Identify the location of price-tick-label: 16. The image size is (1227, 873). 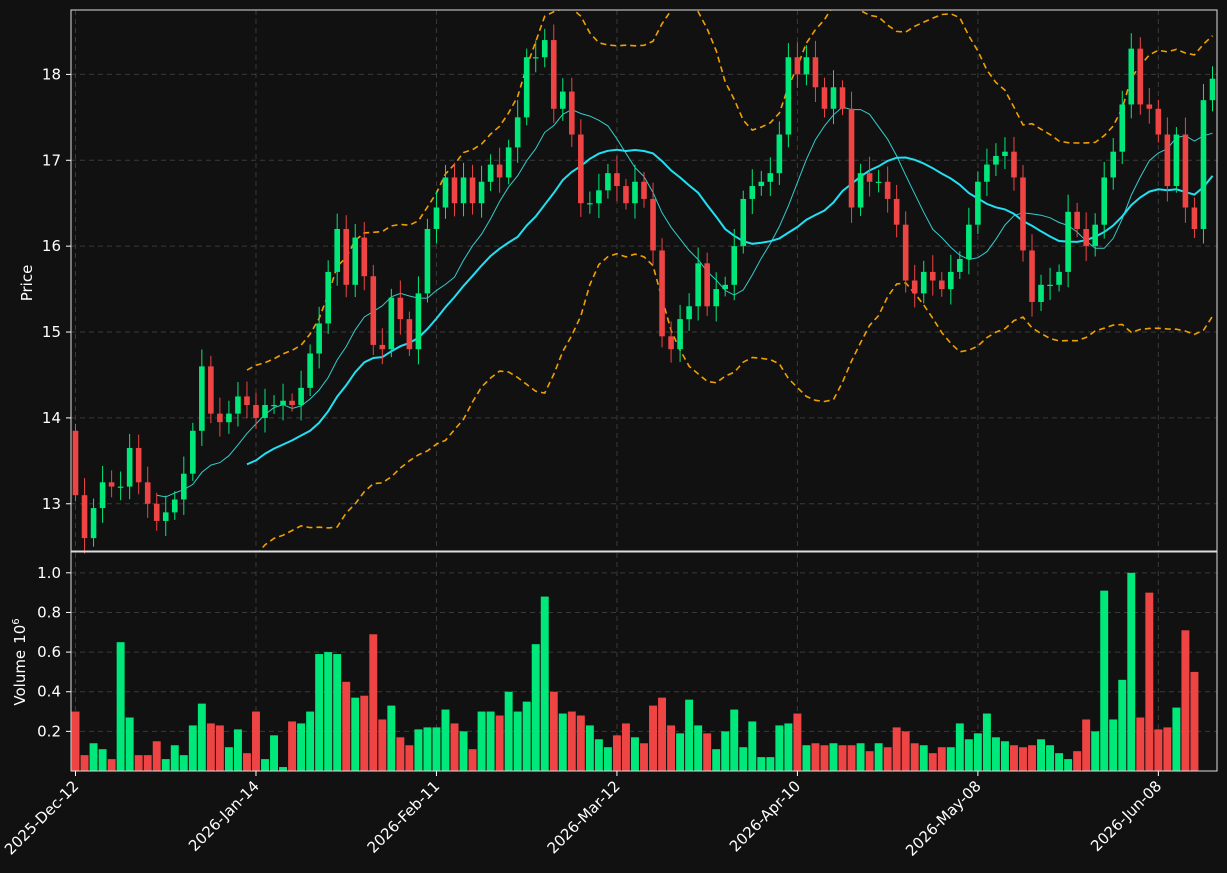
(51, 246).